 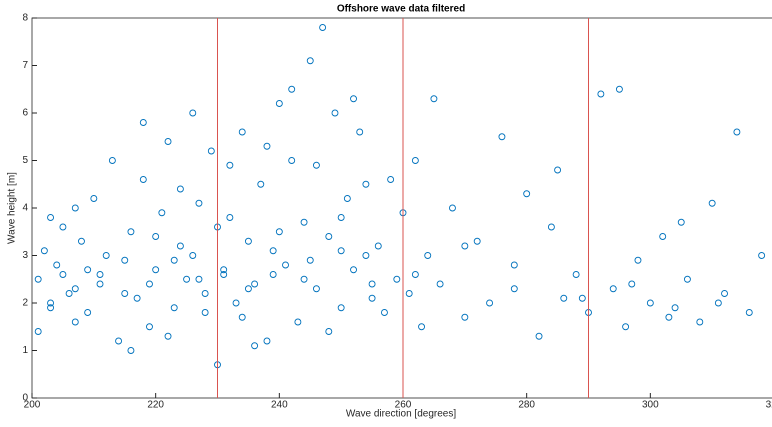 What do you see at coordinates (25, 113) in the screenshot?
I see `y-tick-label: 6` at bounding box center [25, 113].